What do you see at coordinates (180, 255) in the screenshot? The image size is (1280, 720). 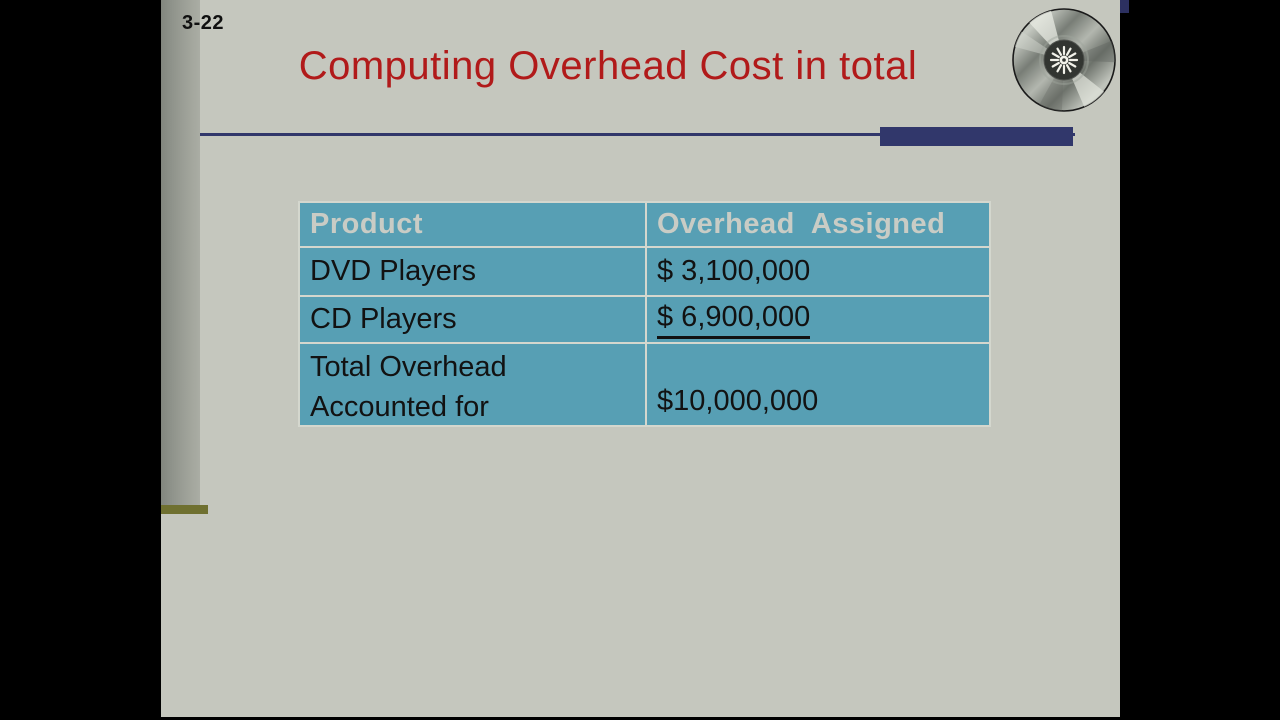 I see `left-accent-strip` at bounding box center [180, 255].